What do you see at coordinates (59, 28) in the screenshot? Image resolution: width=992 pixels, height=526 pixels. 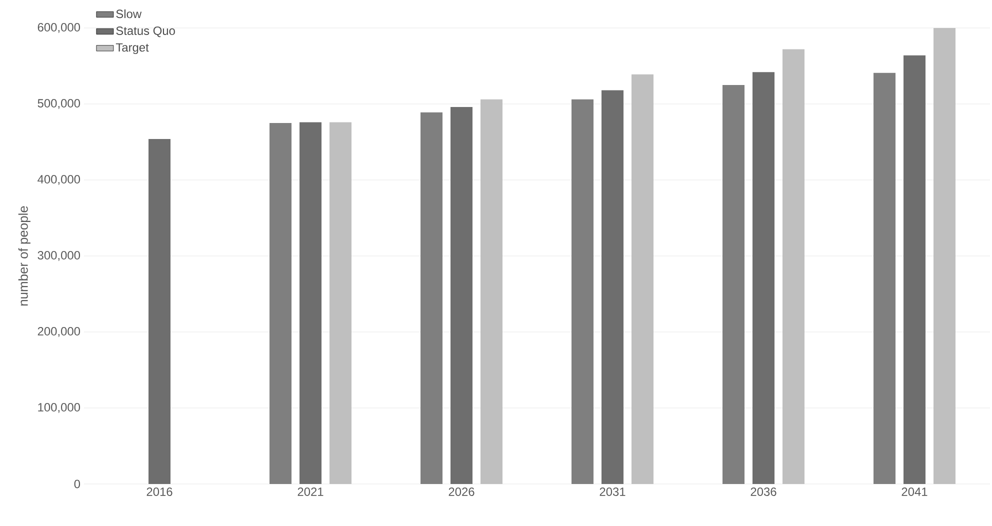 I see `y-tick-label: 600,000` at bounding box center [59, 28].